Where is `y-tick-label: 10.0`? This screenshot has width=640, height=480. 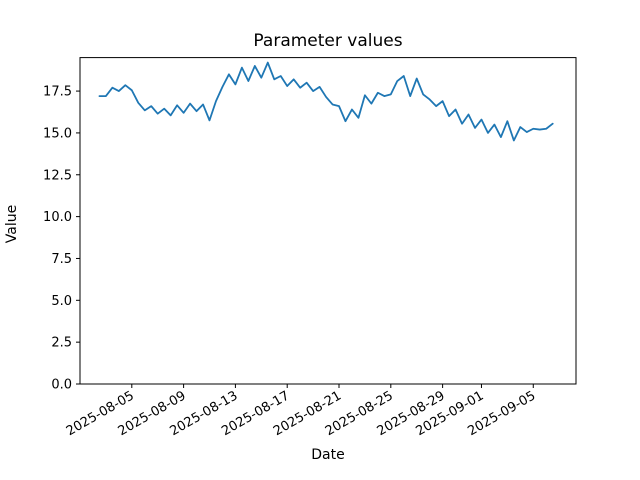 y-tick-label: 10.0 is located at coordinates (57, 217).